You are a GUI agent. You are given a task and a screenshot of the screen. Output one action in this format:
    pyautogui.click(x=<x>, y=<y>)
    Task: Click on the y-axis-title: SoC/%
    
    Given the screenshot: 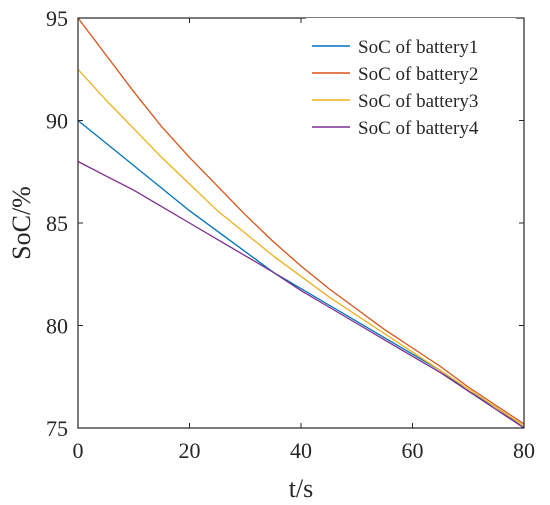 What is the action you would take?
    pyautogui.click(x=21, y=223)
    